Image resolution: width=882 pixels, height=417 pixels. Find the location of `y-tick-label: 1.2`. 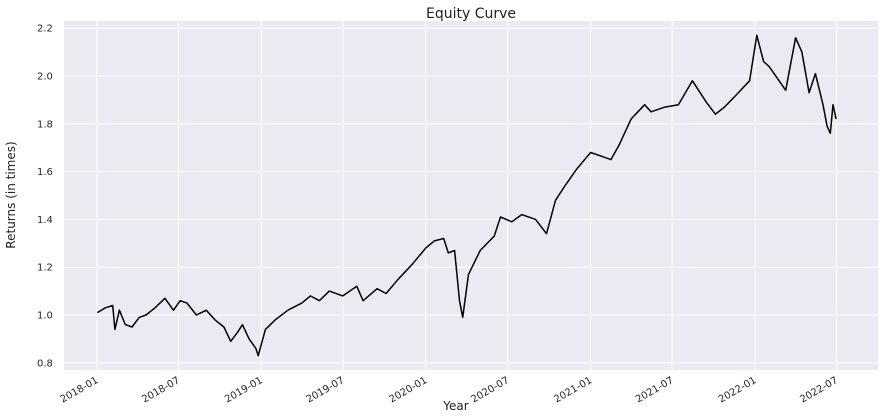

y-tick-label: 1.2 is located at coordinates (45, 268).